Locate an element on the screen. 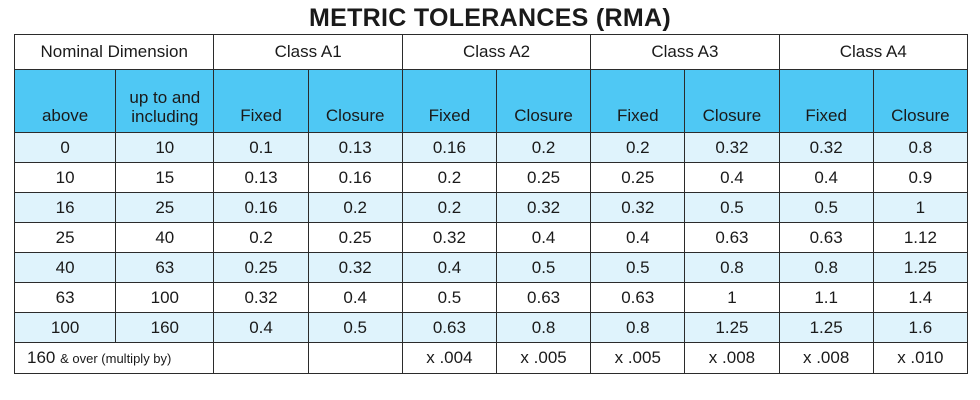 The width and height of the screenshot is (980, 400). nominal-dimension-header: Nominal Dimension is located at coordinates (114, 52).